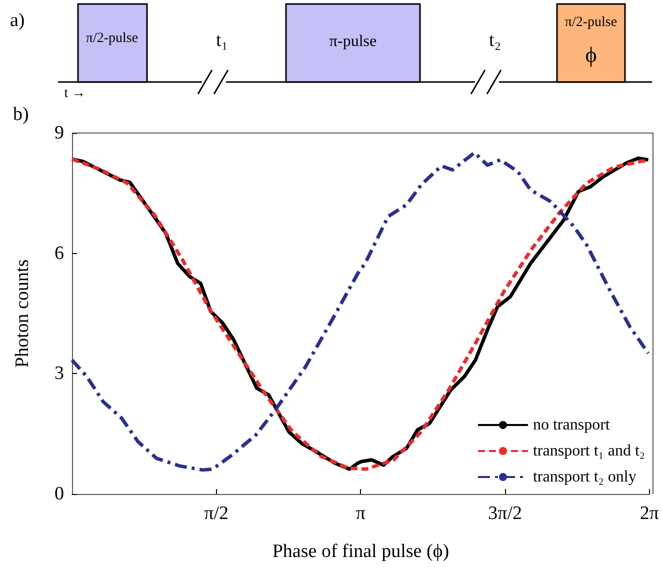 This screenshot has height=570, width=662. Describe the element at coordinates (222, 40) in the screenshot. I see `text: t₁` at that location.